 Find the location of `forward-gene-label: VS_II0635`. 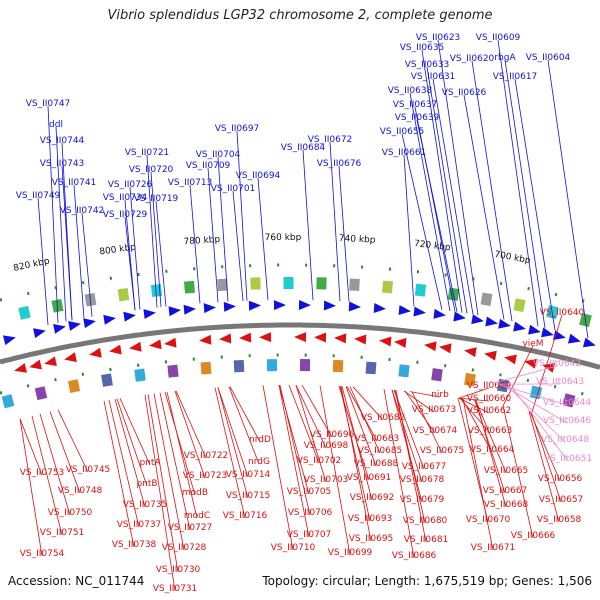

forward-gene-label: VS_II0635 is located at coordinates (422, 48).